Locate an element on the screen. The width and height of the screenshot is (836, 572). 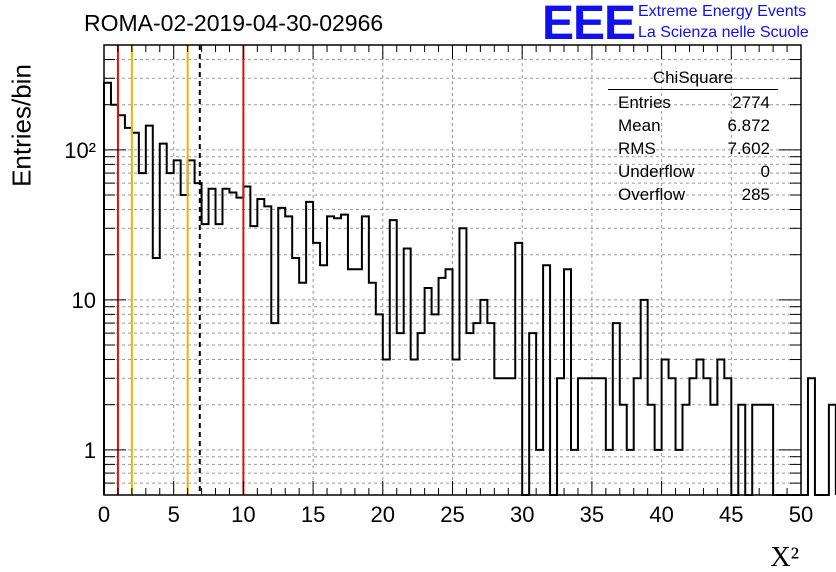
x-tick-label: 0 is located at coordinates (104, 514).